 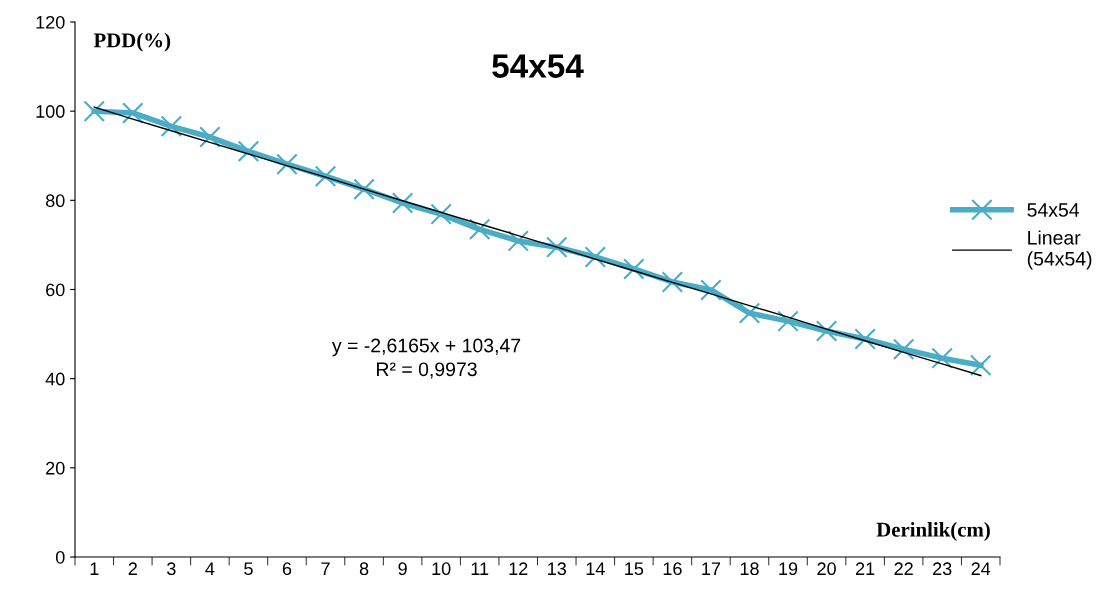 I want to click on x-tick-label: 10, so click(x=441, y=569).